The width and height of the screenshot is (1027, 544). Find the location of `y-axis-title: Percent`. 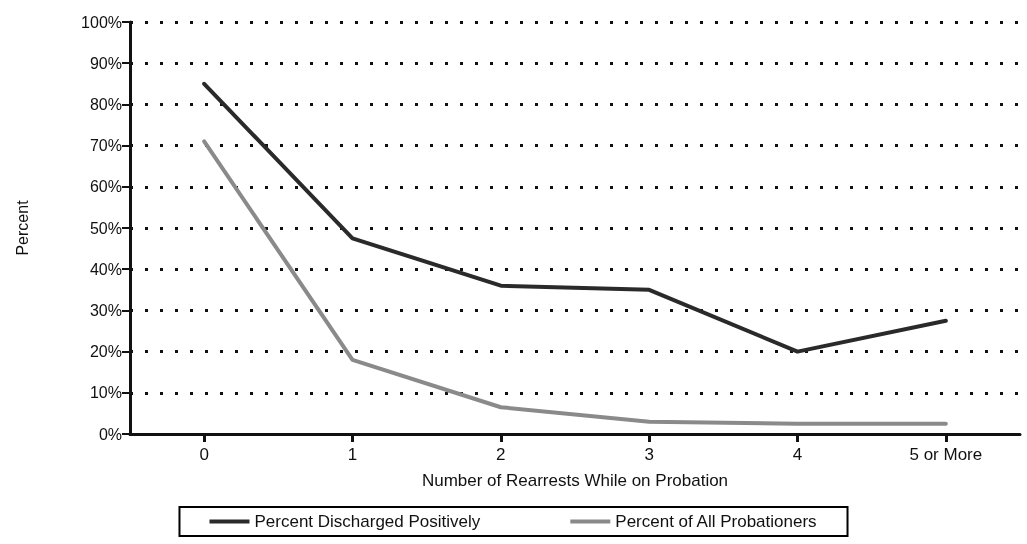

y-axis-title: Percent is located at coordinates (22, 227).